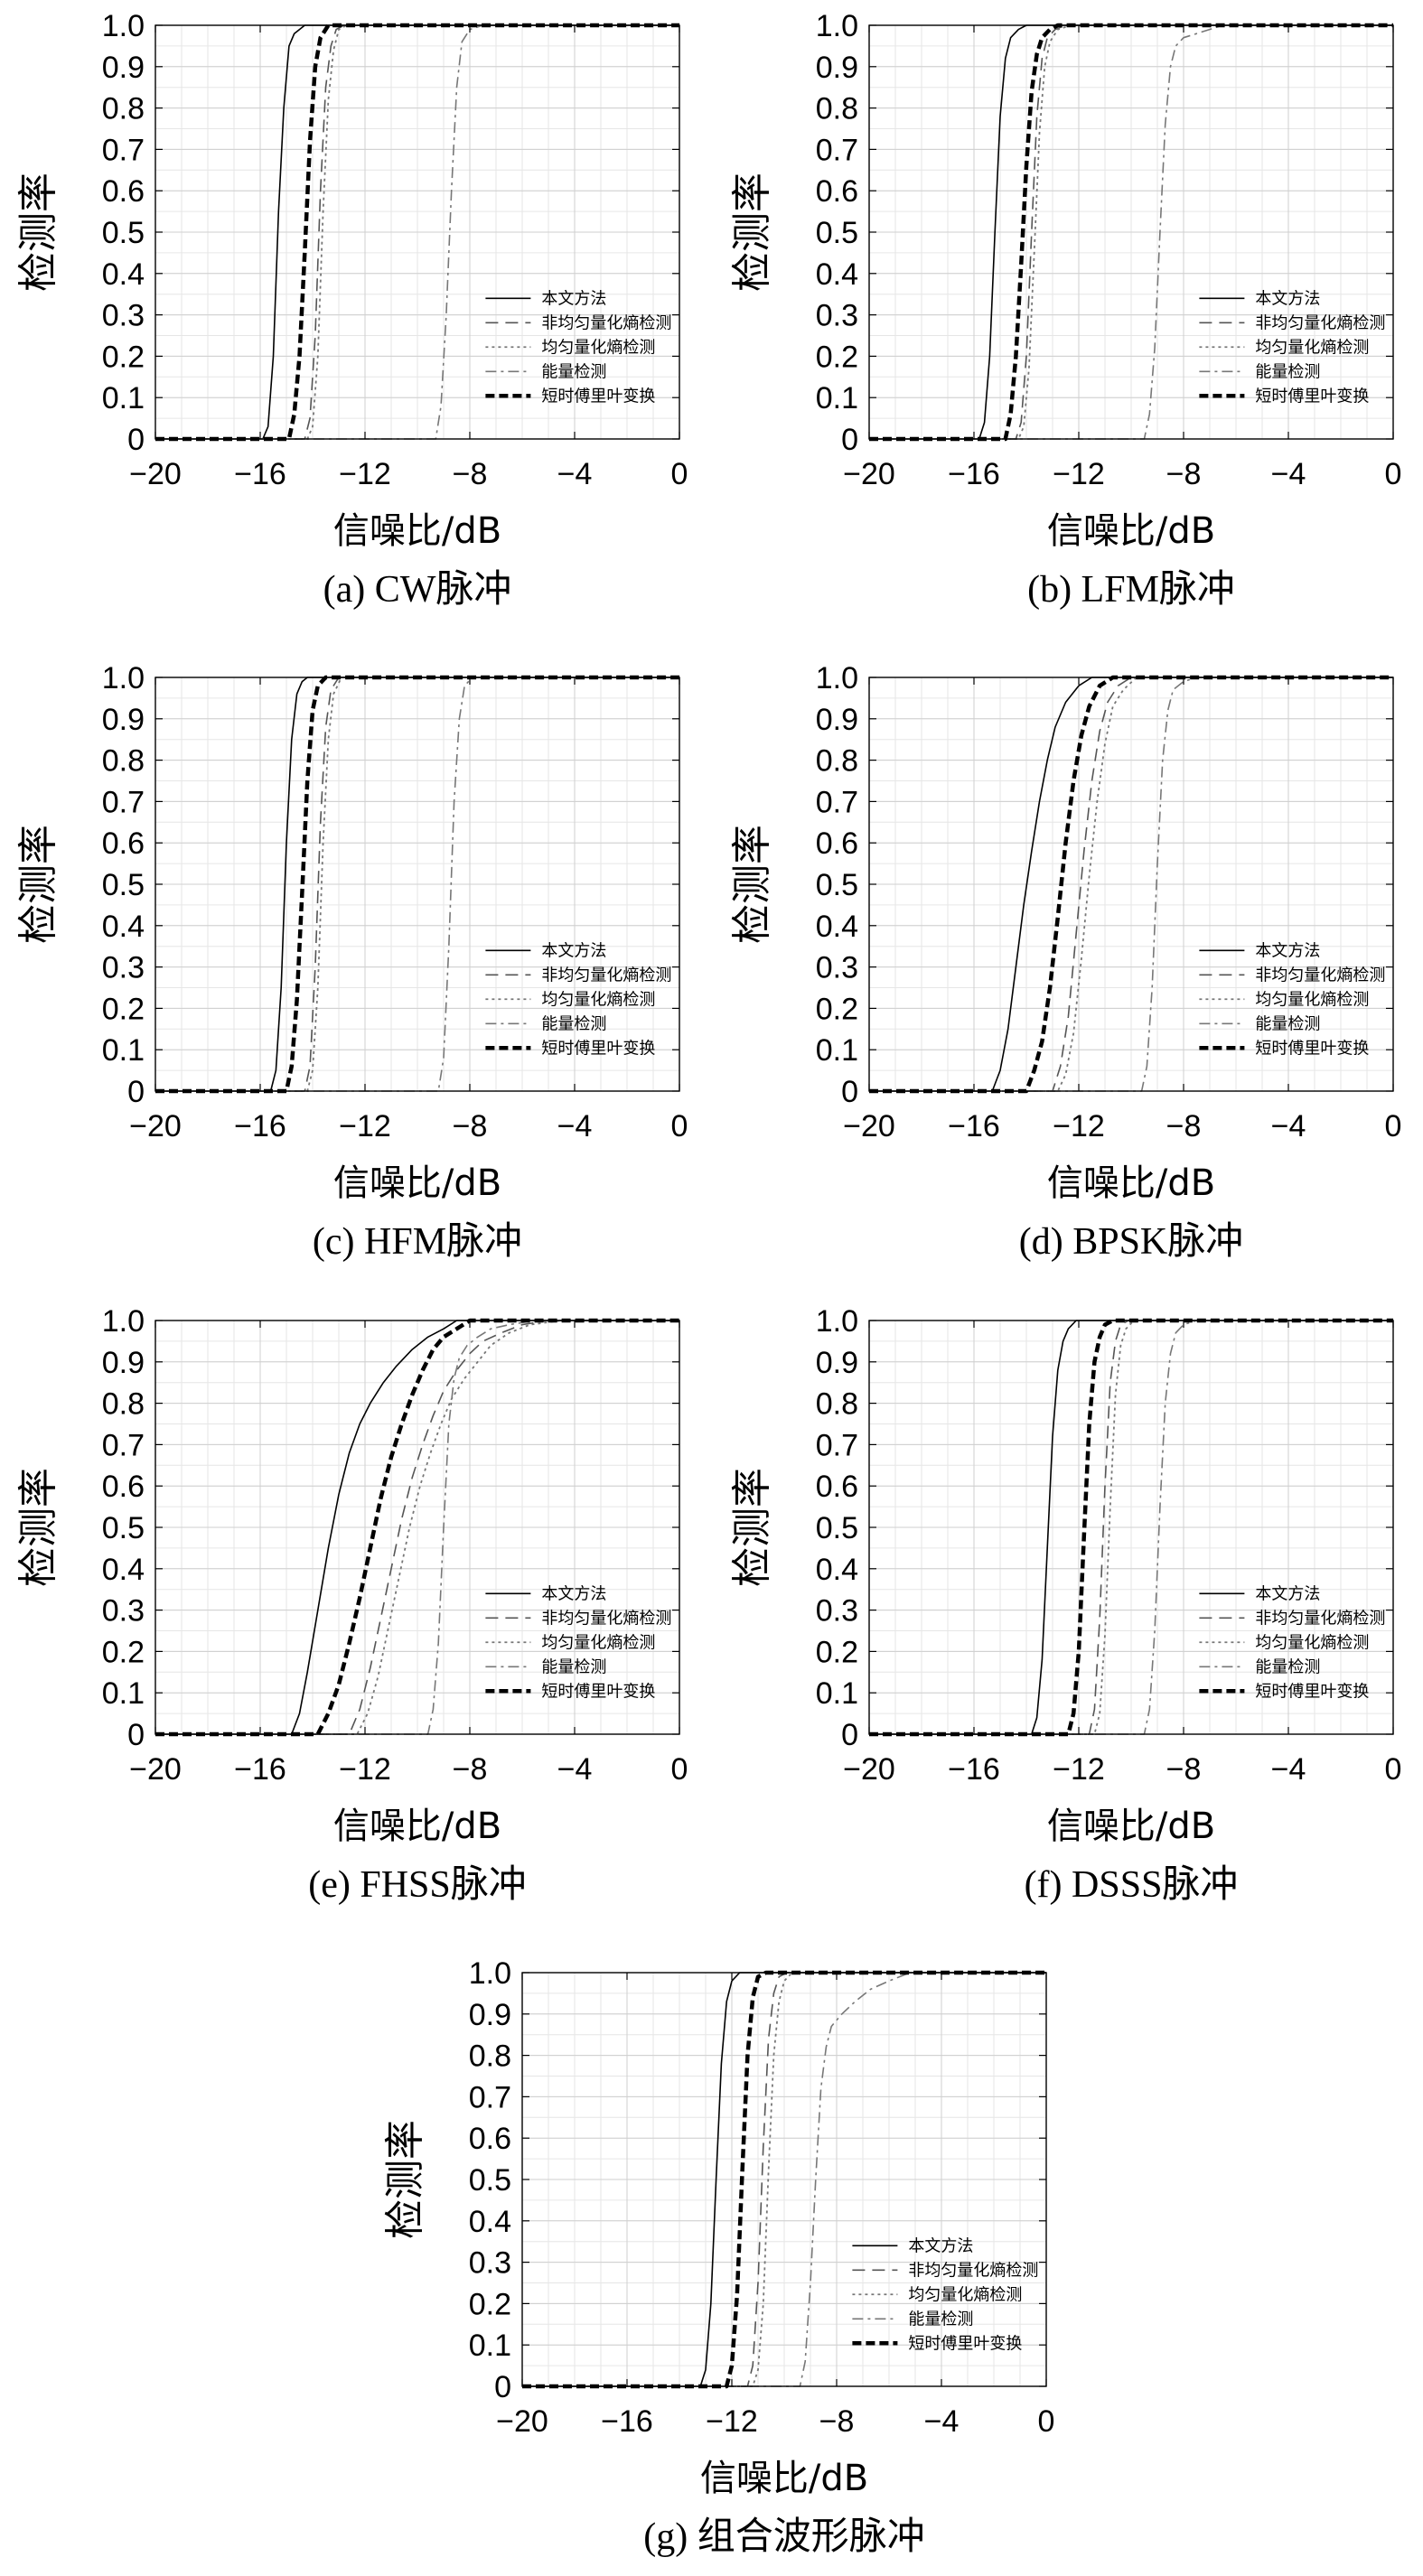 This screenshot has width=1423, height=2576. What do you see at coordinates (1132, 1885) in the screenshot?
I see `panel-caption: (f) DSSS脉冲` at bounding box center [1132, 1885].